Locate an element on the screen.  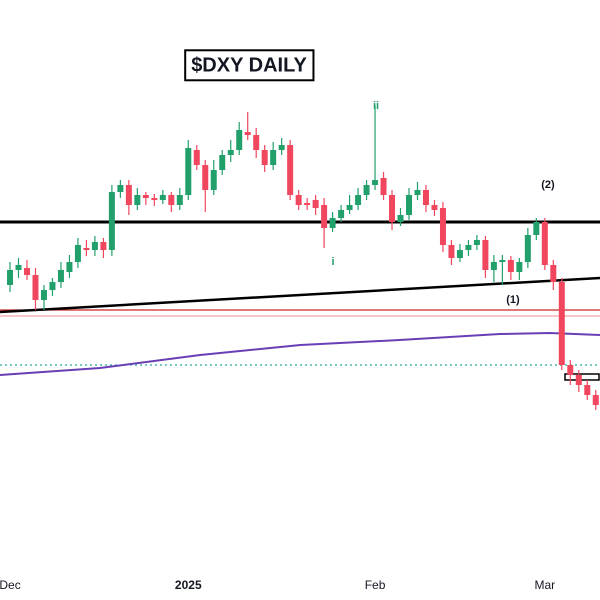
annotation: i is located at coordinates (332, 262).